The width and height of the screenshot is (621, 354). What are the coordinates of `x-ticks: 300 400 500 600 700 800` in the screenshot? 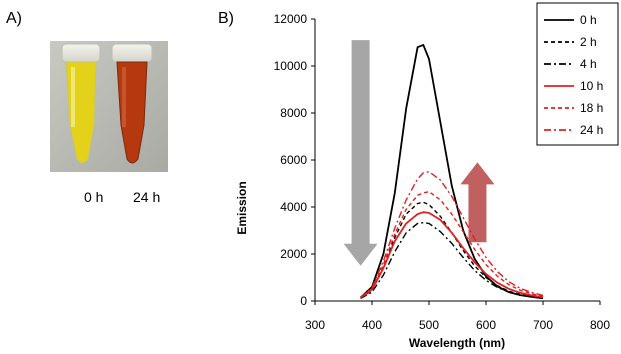 It's located at (457, 316).